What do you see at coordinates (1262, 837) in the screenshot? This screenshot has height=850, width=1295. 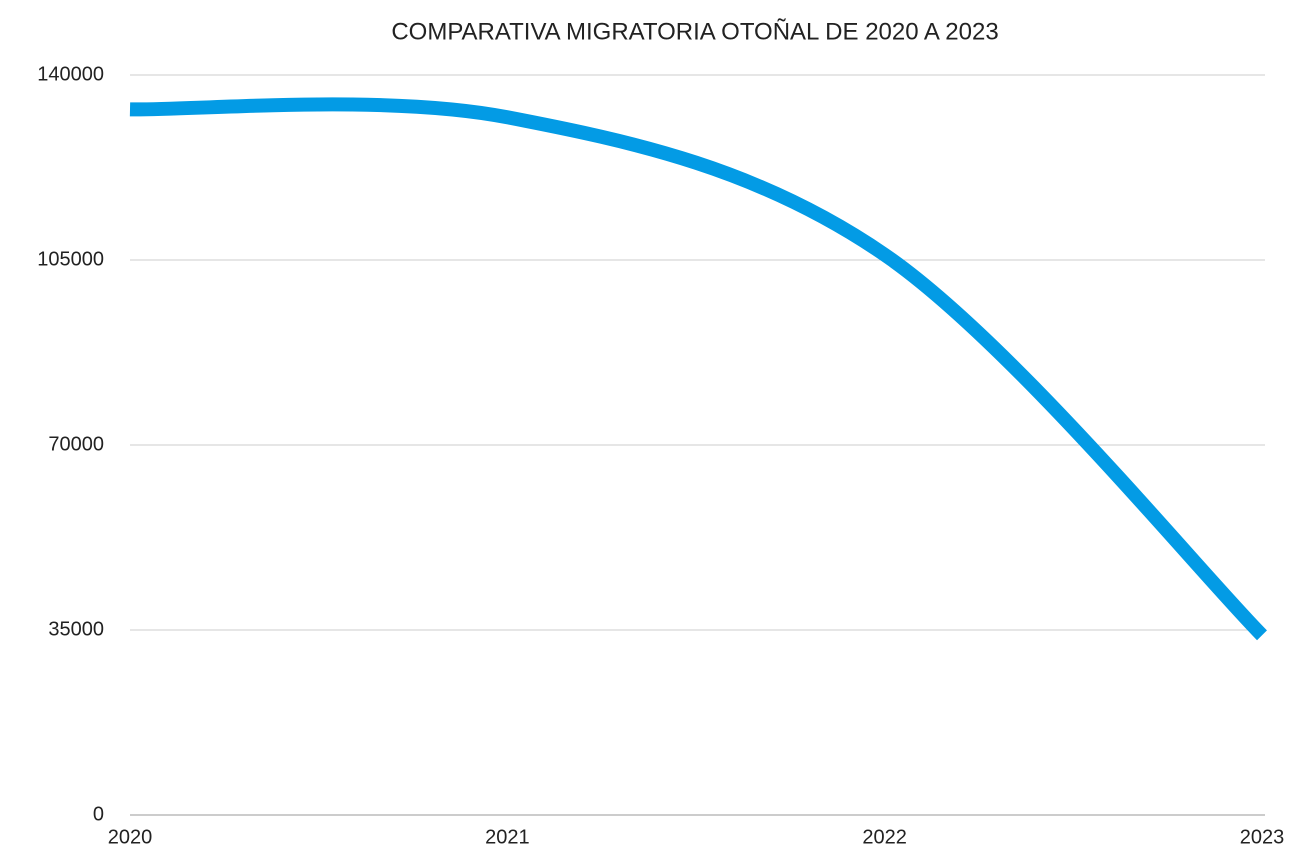 I see `x-tick-label: 2023` at bounding box center [1262, 837].